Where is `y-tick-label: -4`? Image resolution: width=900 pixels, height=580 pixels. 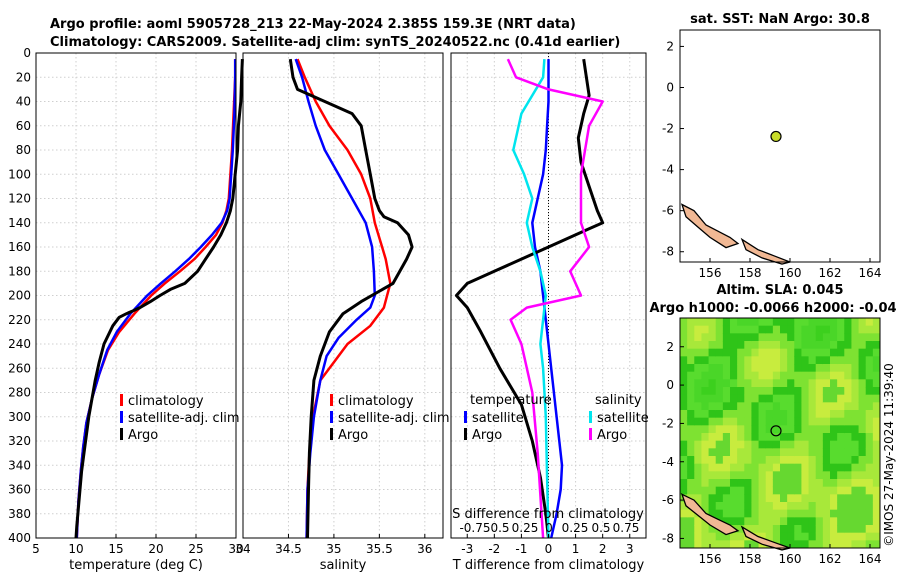 y-tick-label: -4 is located at coordinates (668, 170).